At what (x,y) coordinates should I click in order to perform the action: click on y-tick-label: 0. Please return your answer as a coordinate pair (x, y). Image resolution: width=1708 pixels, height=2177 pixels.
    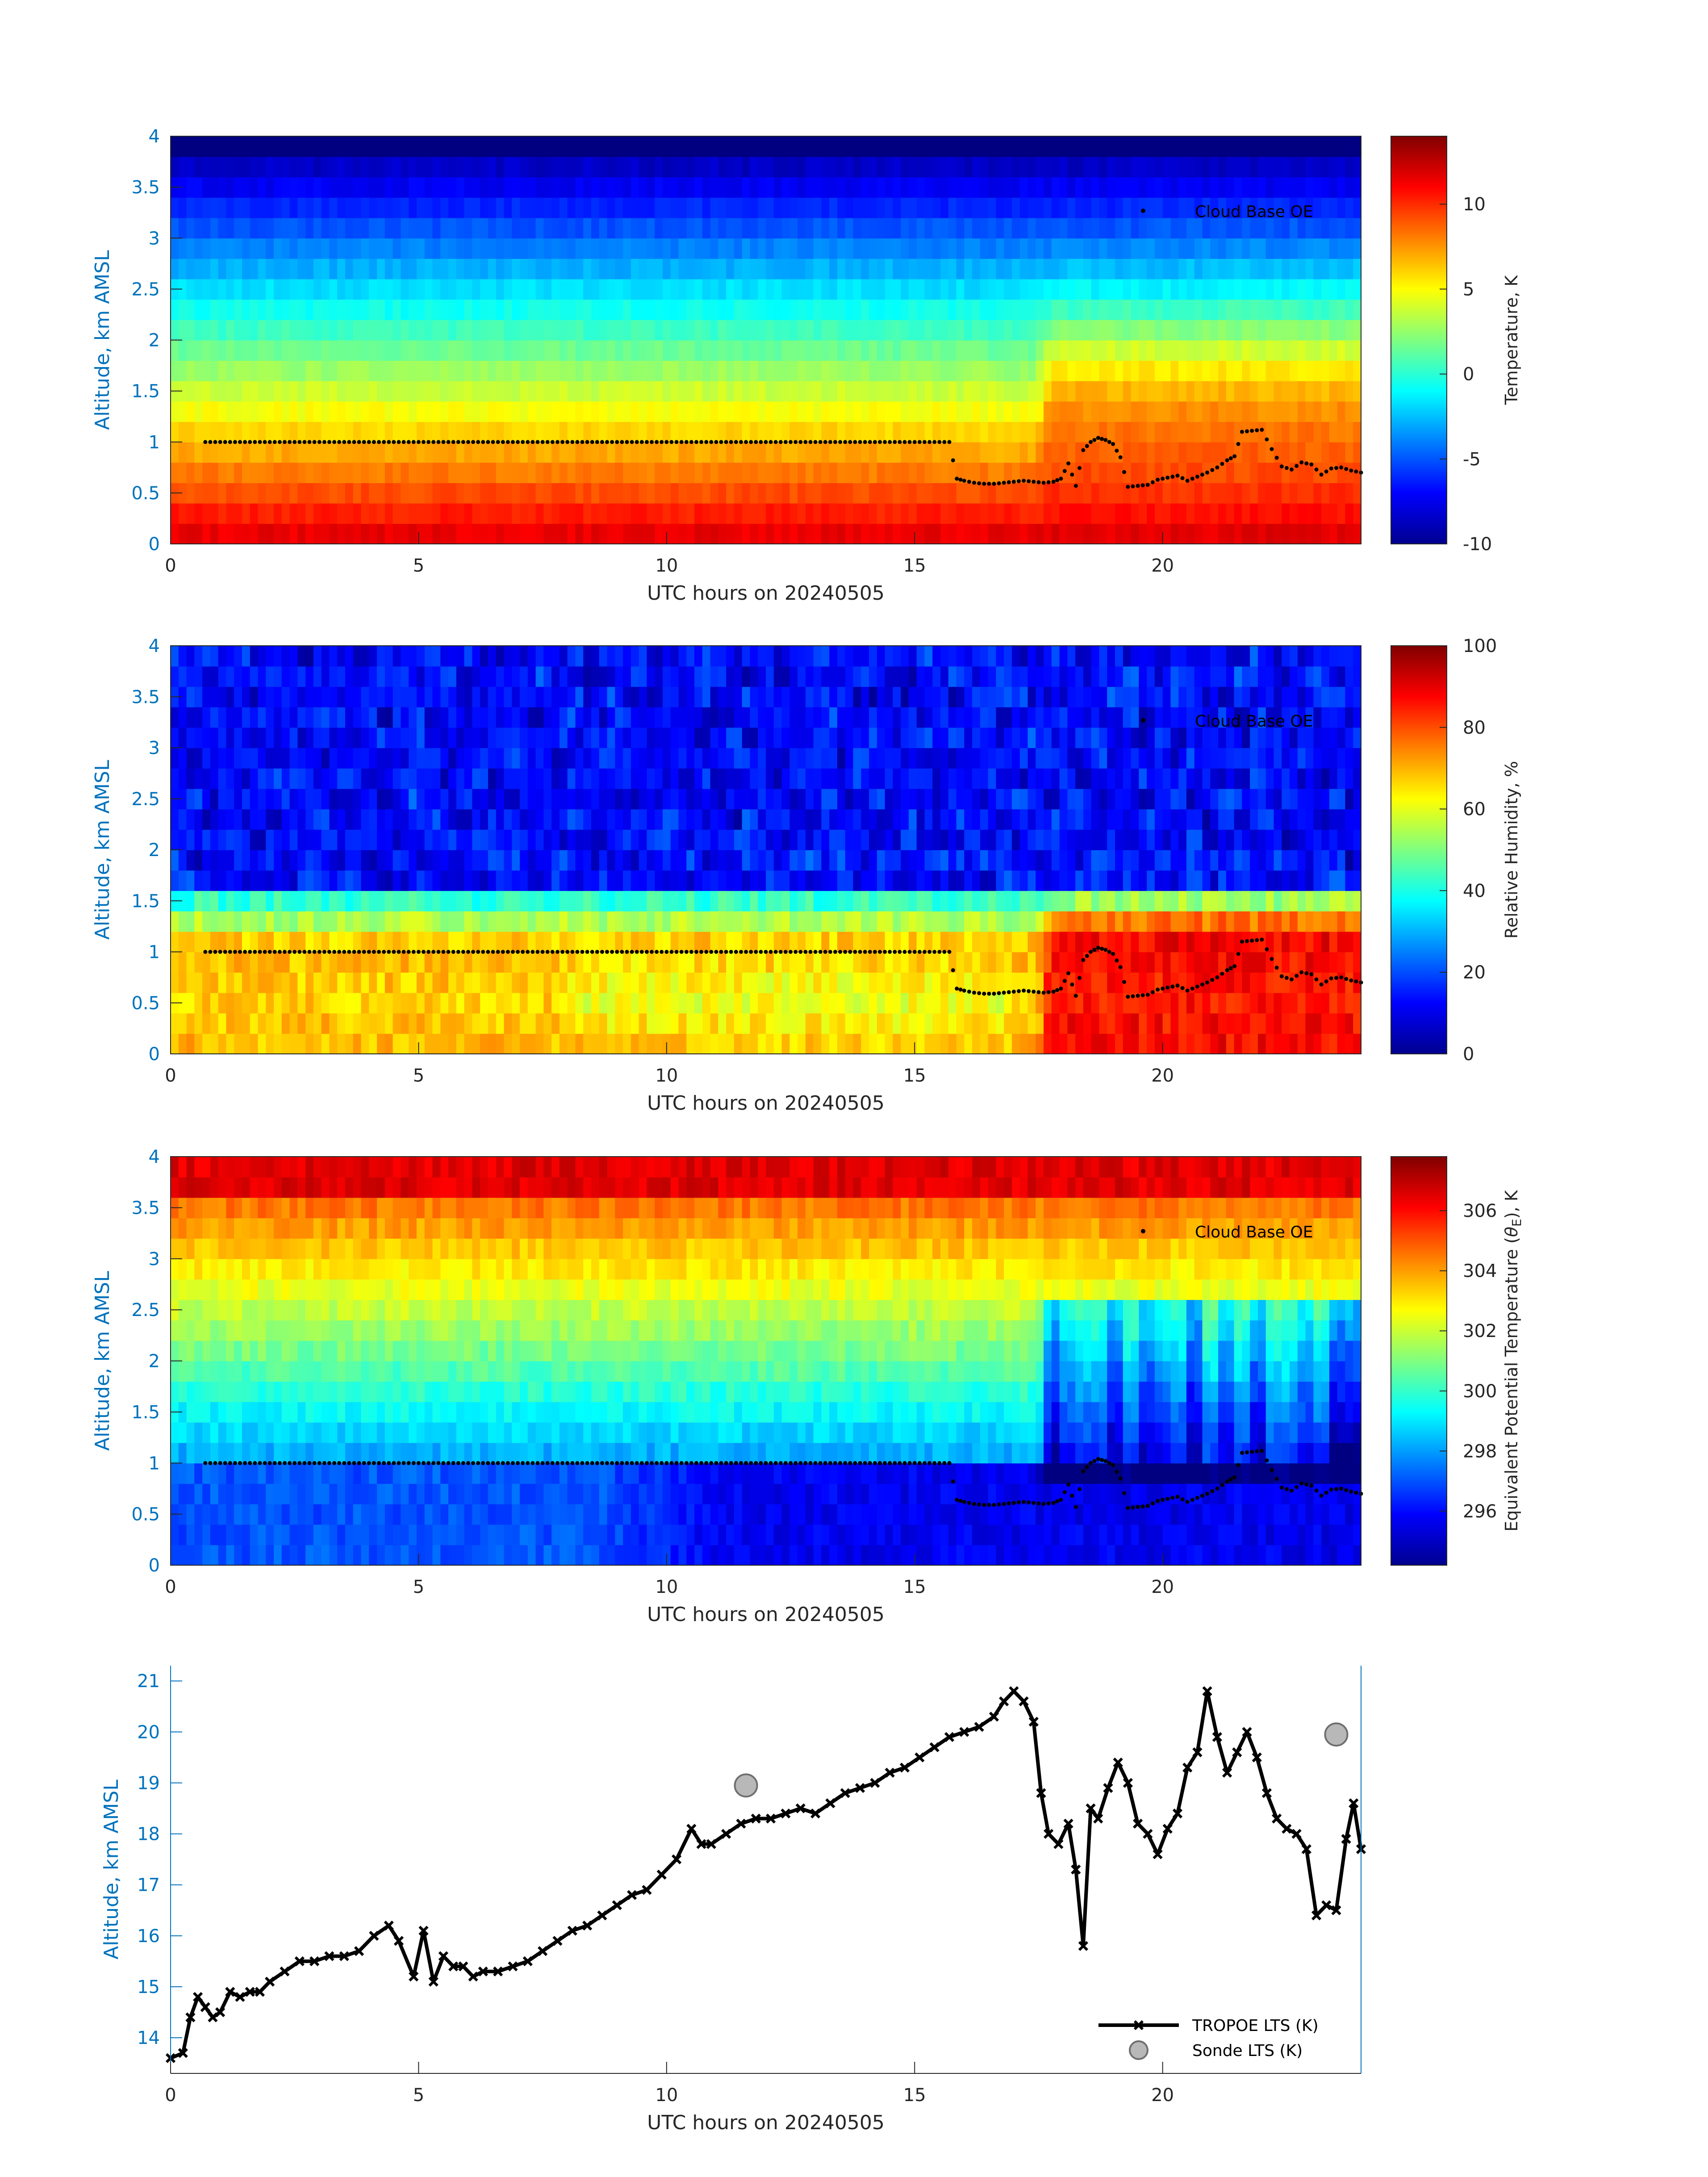
    Looking at the image, I should click on (154, 1565).